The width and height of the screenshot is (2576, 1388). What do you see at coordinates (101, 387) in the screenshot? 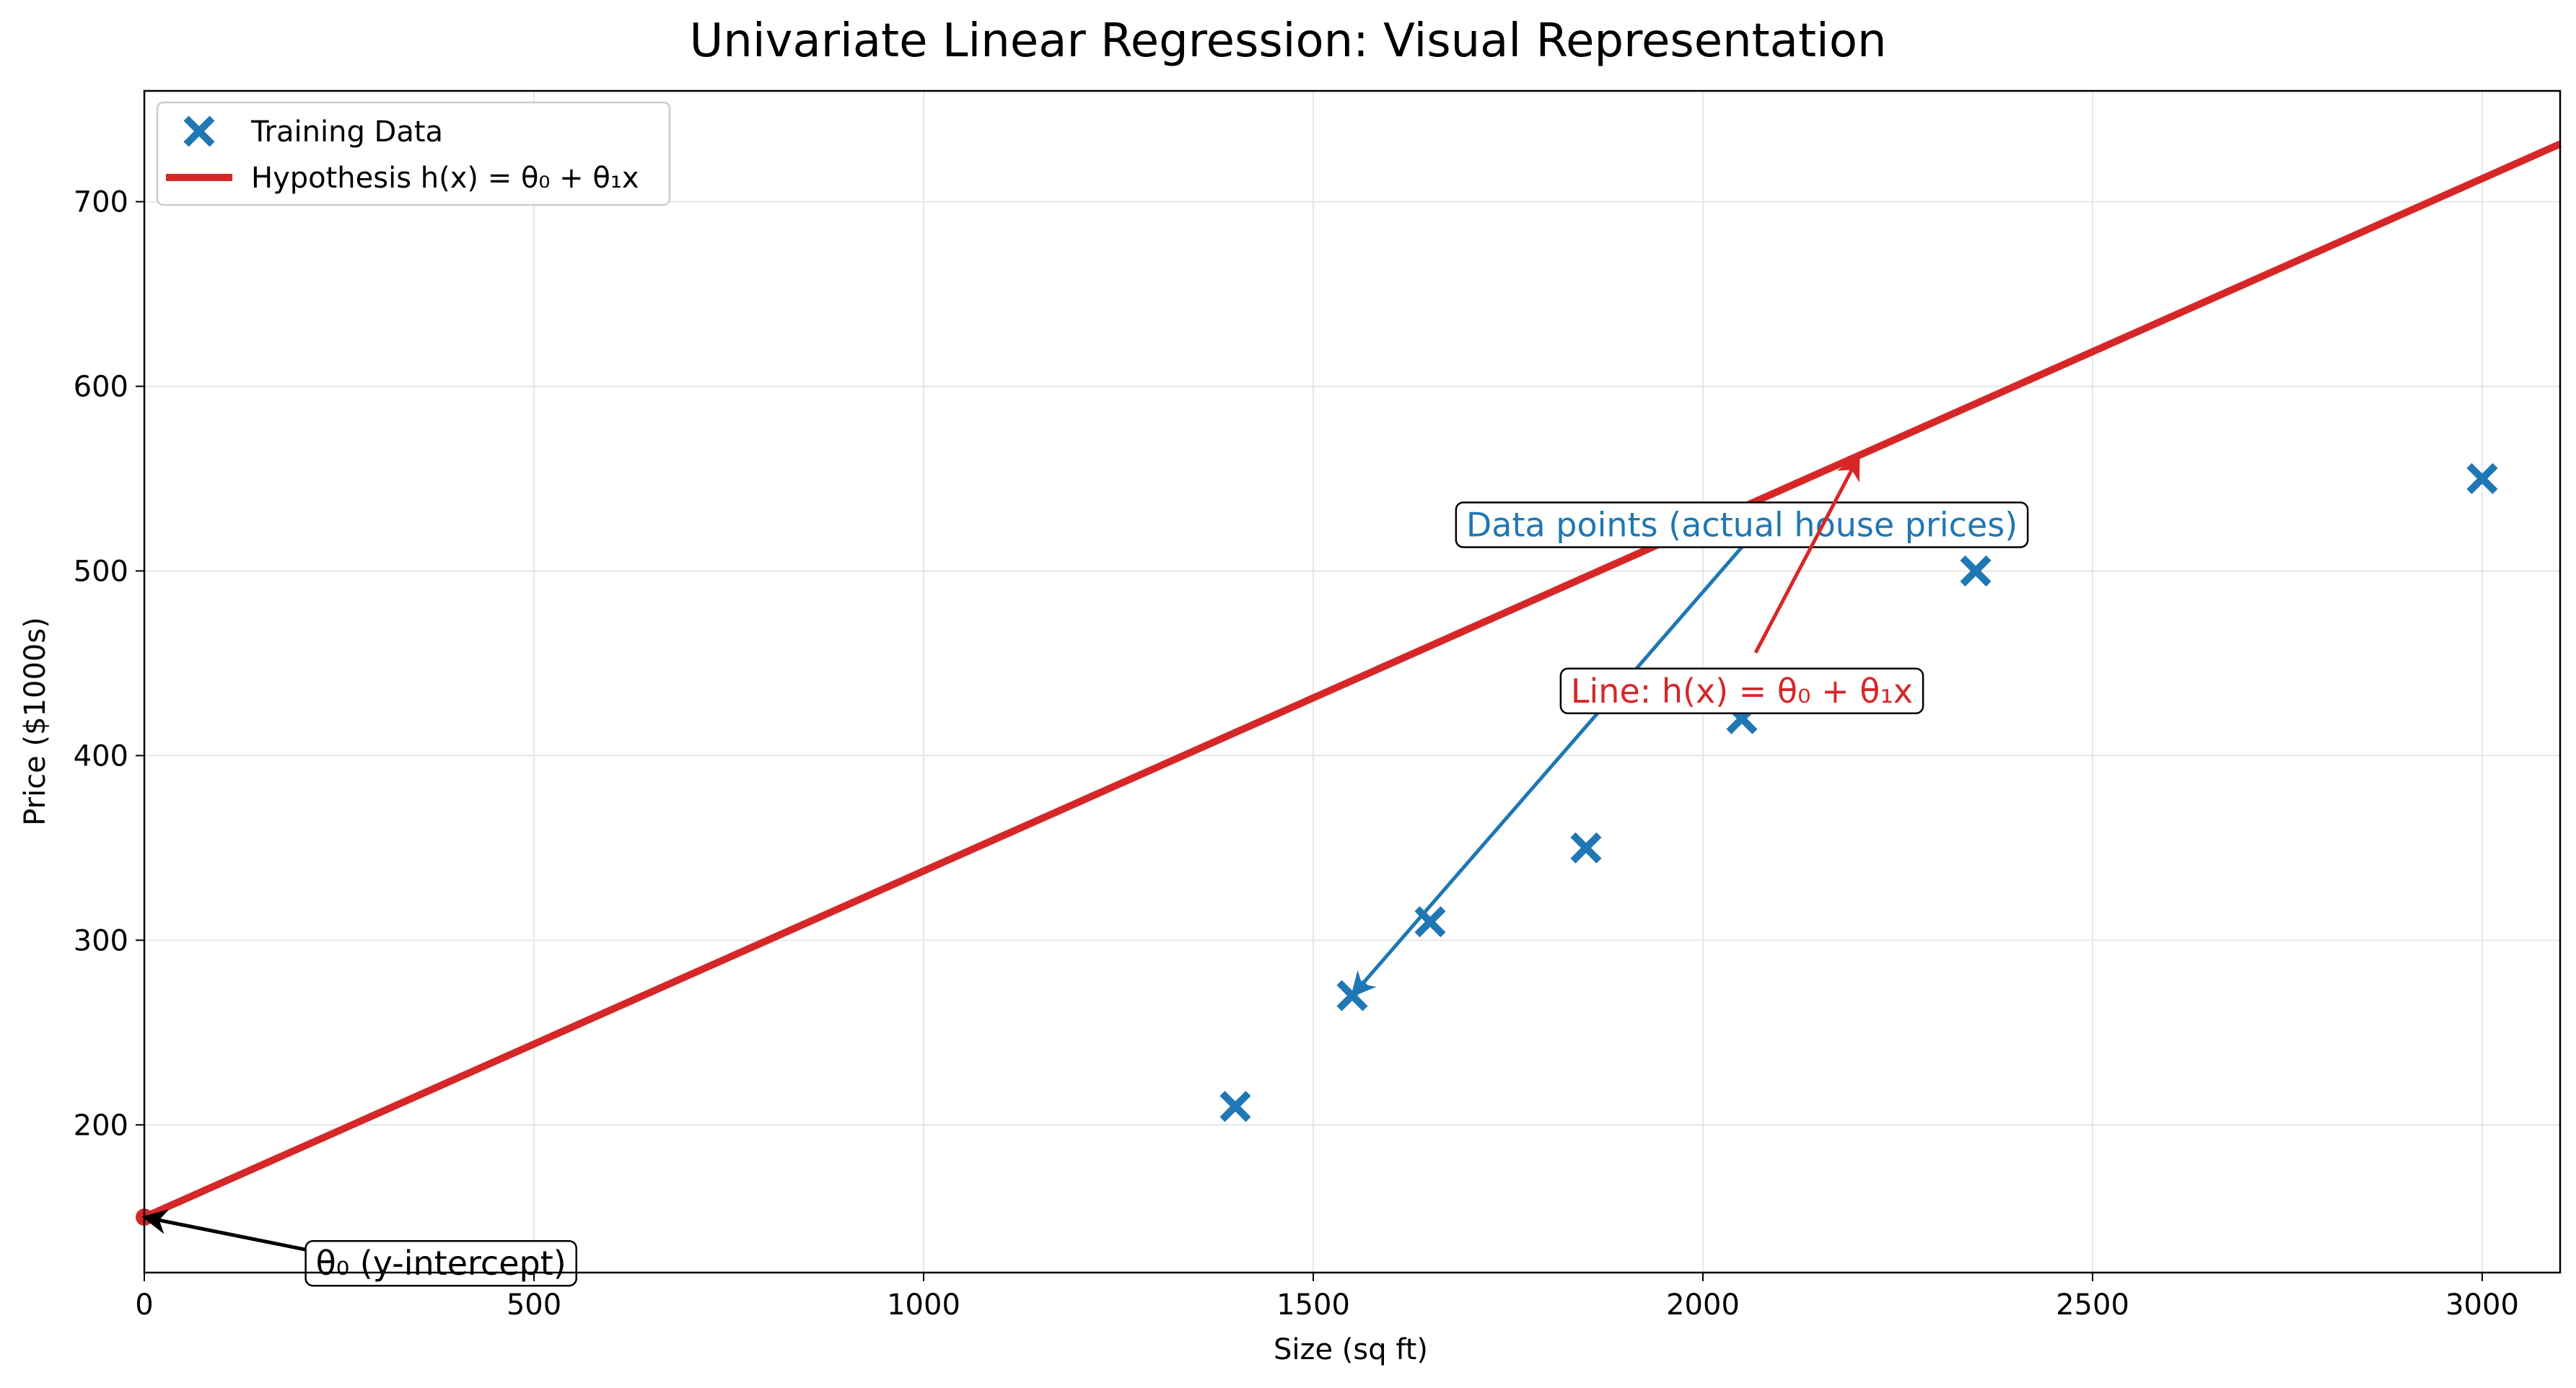
I see `y-tick-label: 600` at bounding box center [101, 387].